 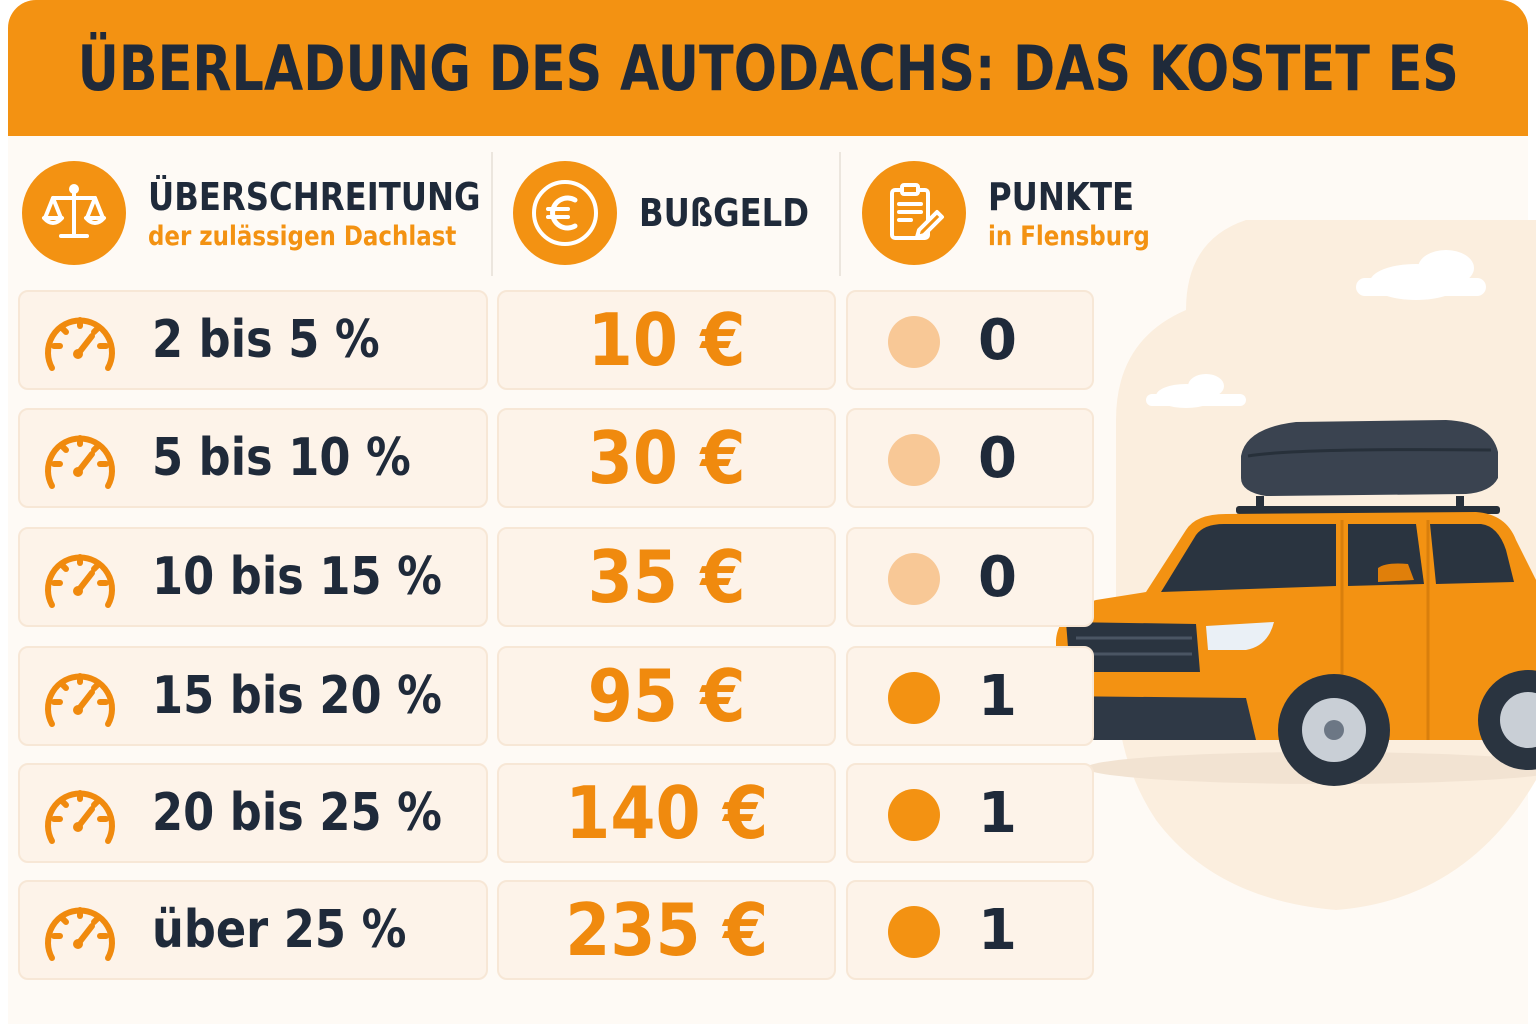 I want to click on header-excess-title: ÜBERSCHREITUNG, so click(x=314, y=196).